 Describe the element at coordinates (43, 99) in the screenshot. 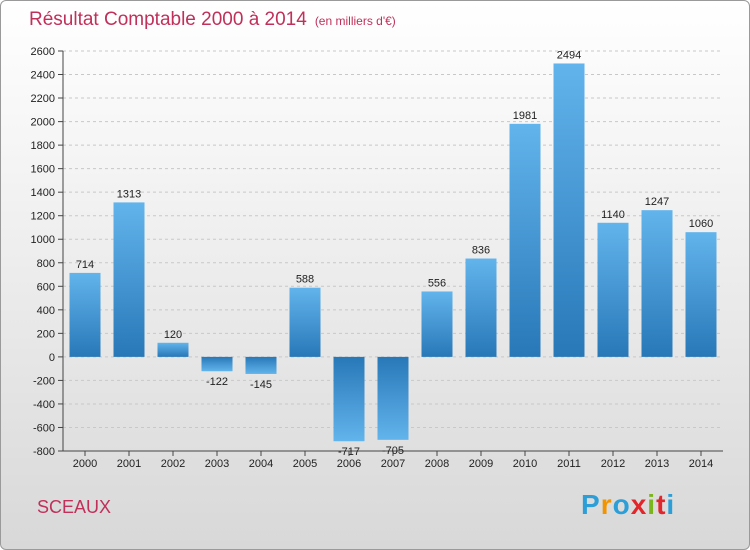

I see `y-tick-label: 2200` at that location.